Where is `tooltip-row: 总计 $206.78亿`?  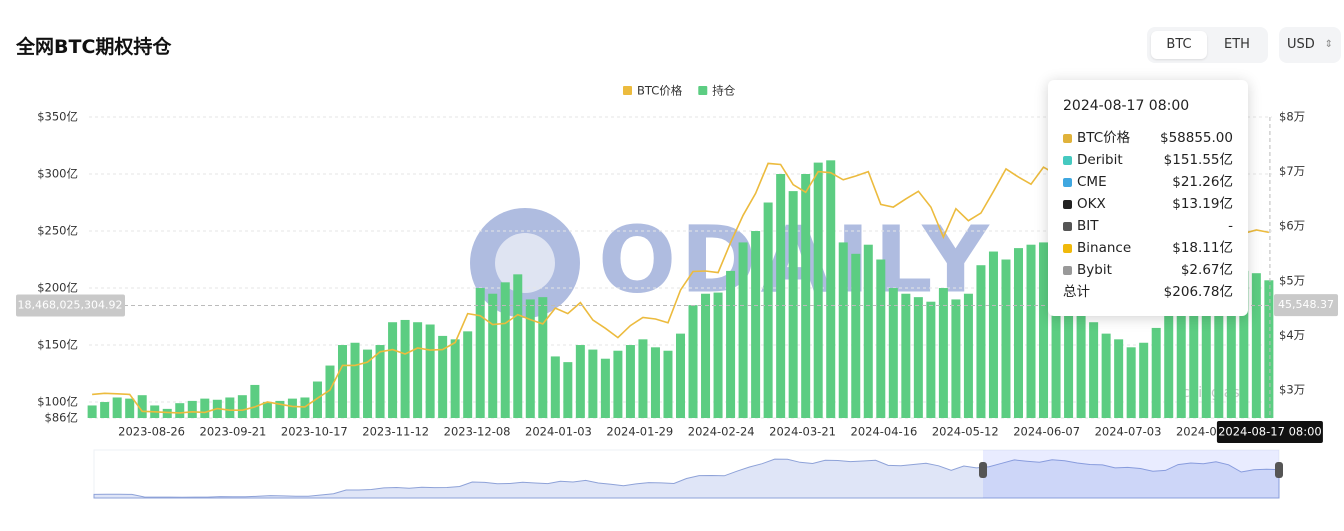 tooltip-row: 总计 $206.78亿 is located at coordinates (1148, 292).